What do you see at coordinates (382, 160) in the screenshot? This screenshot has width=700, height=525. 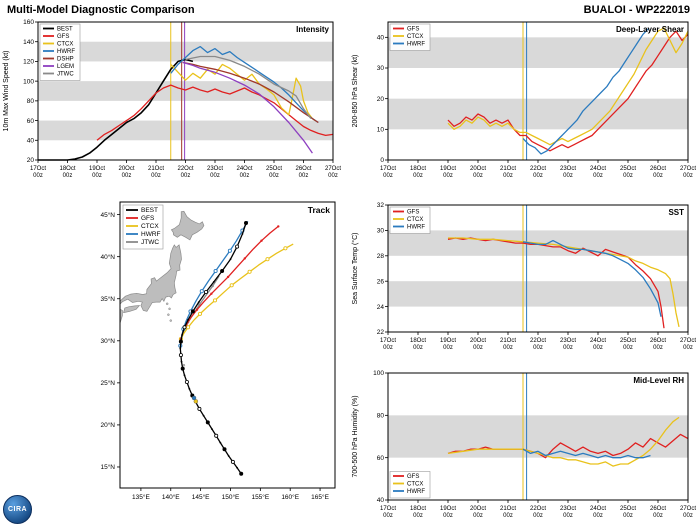 I see `svg-text: 0` at bounding box center [382, 160].